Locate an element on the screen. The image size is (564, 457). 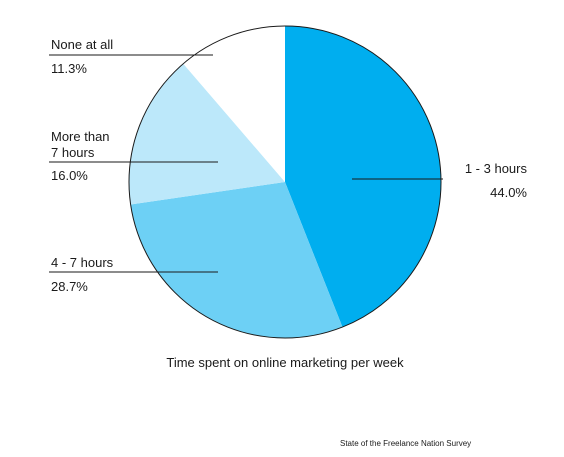
slice-value-4: 11.3% is located at coordinates (69, 68).